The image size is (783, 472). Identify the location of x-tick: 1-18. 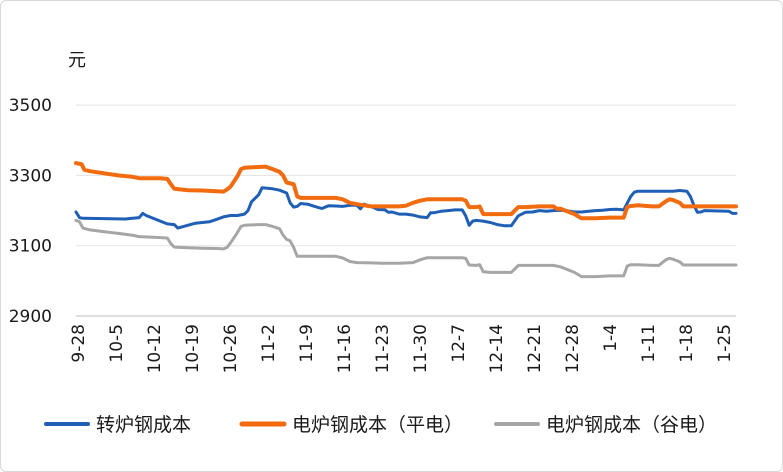
(687, 343).